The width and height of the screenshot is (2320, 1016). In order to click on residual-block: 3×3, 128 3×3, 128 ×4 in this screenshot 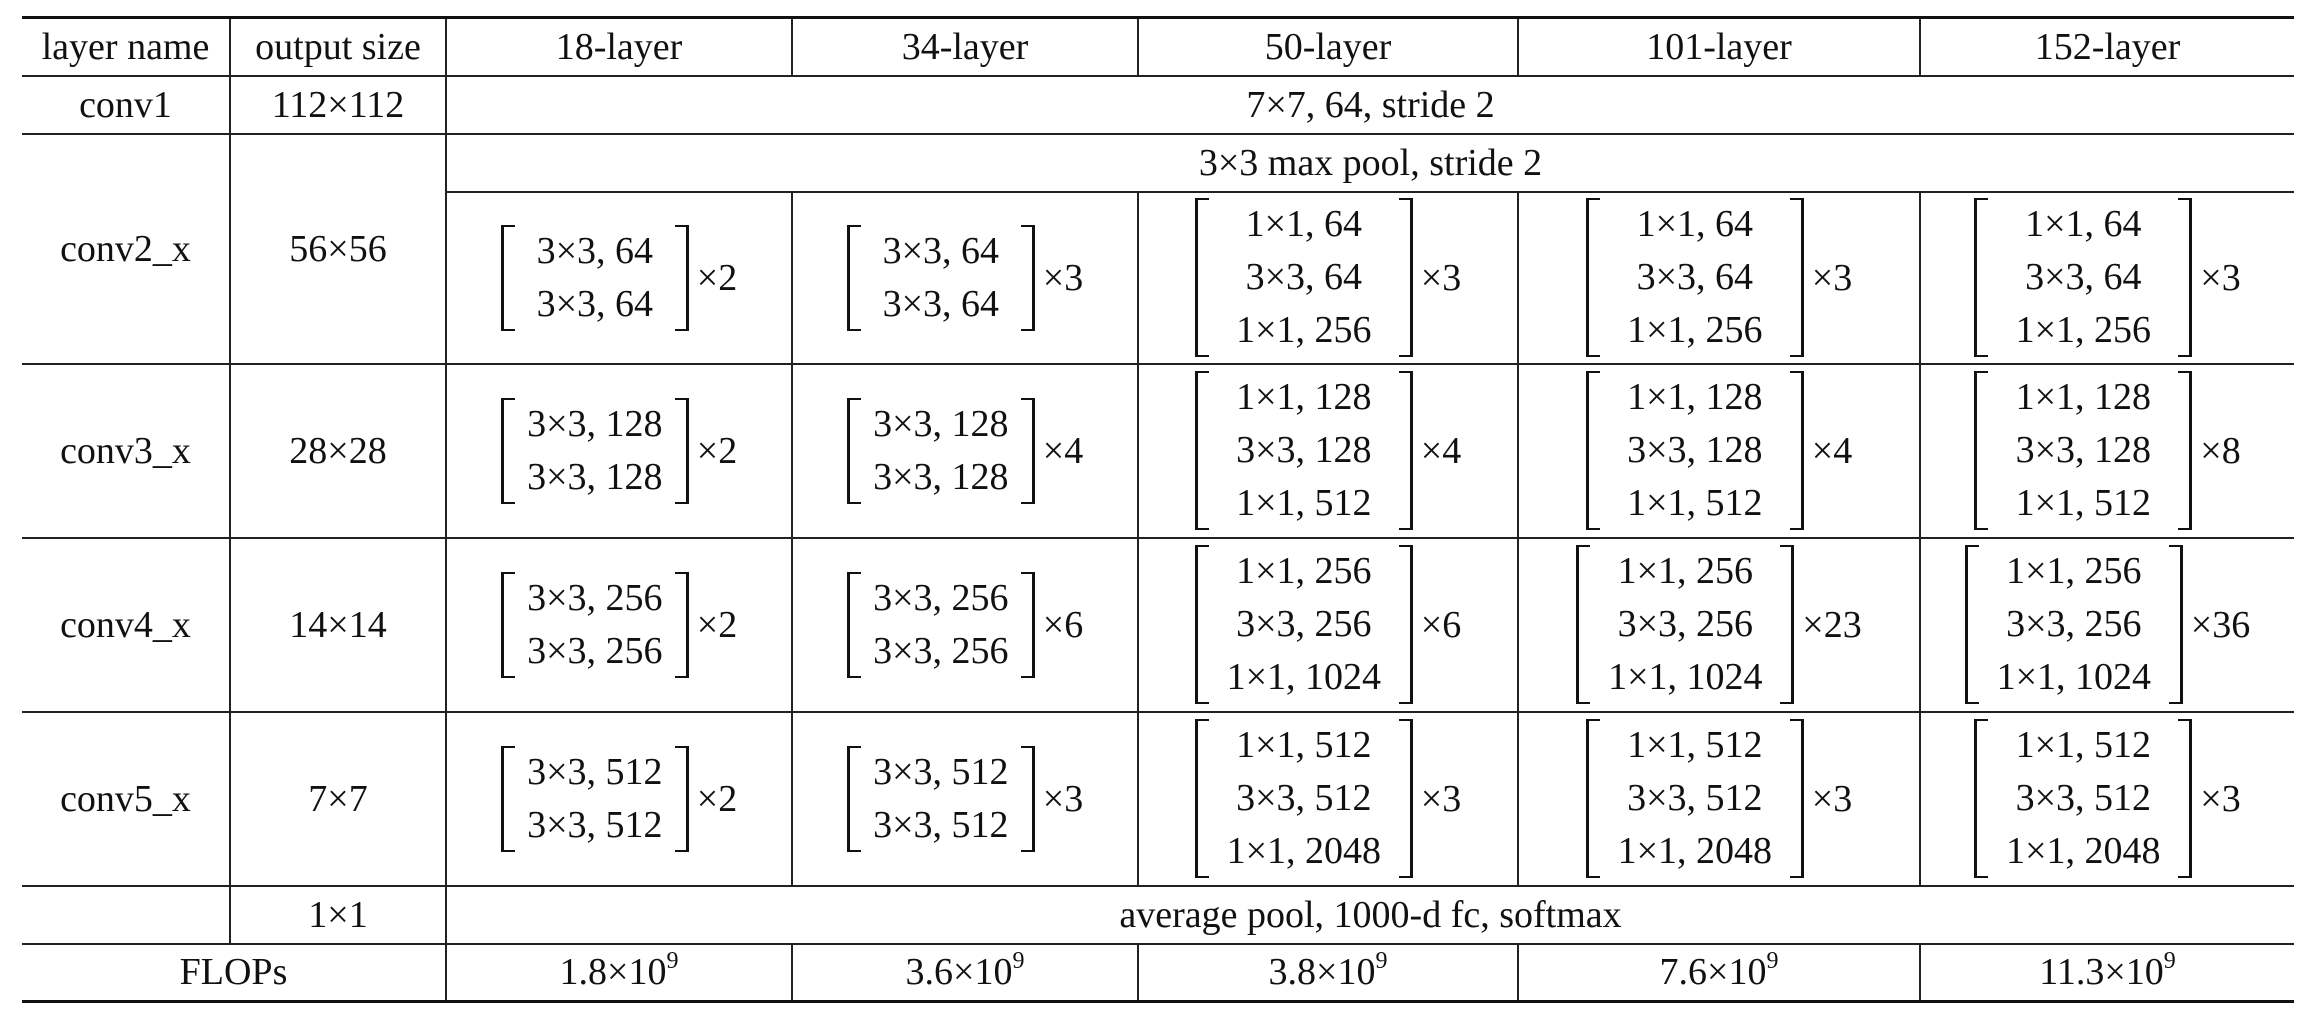, I will do `click(964, 450)`.